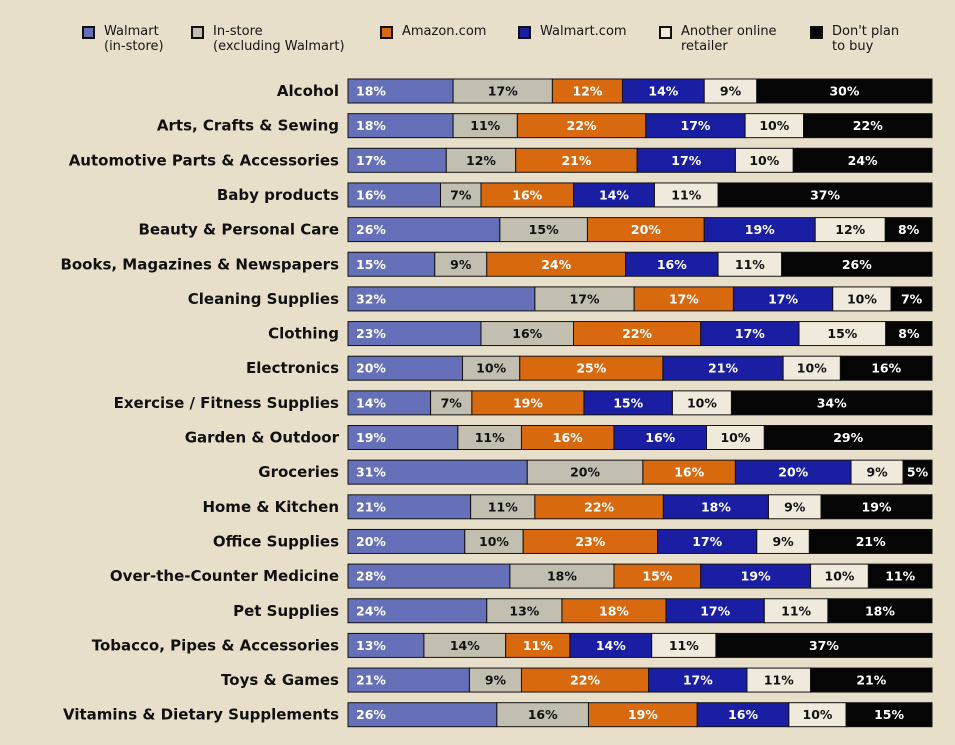 This screenshot has height=745, width=955. What do you see at coordinates (783, 541) in the screenshot?
I see `data-label-office-supplies-s4: 9%` at bounding box center [783, 541].